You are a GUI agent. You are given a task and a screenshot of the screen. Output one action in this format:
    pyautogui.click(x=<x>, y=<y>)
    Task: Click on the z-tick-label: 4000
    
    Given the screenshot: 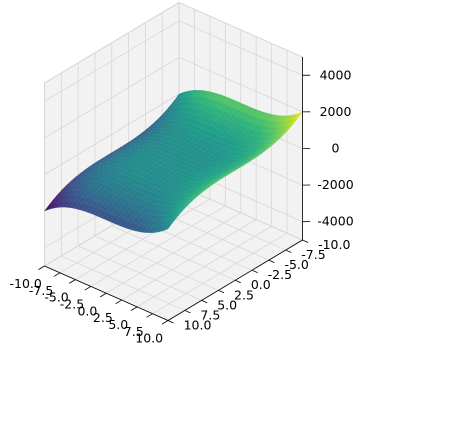 What is the action you would take?
    pyautogui.click(x=336, y=74)
    